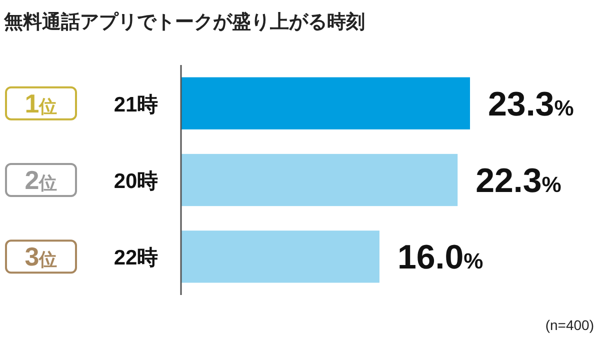 This screenshot has height=340, width=600. Describe the element at coordinates (440, 257) in the screenshot. I see `data-label: 16.0%` at that location.